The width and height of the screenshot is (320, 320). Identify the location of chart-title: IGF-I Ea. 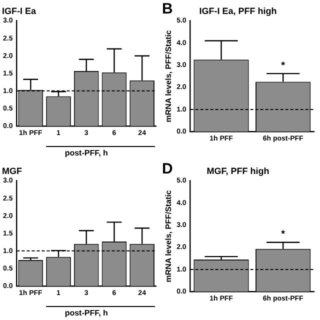
(19, 11).